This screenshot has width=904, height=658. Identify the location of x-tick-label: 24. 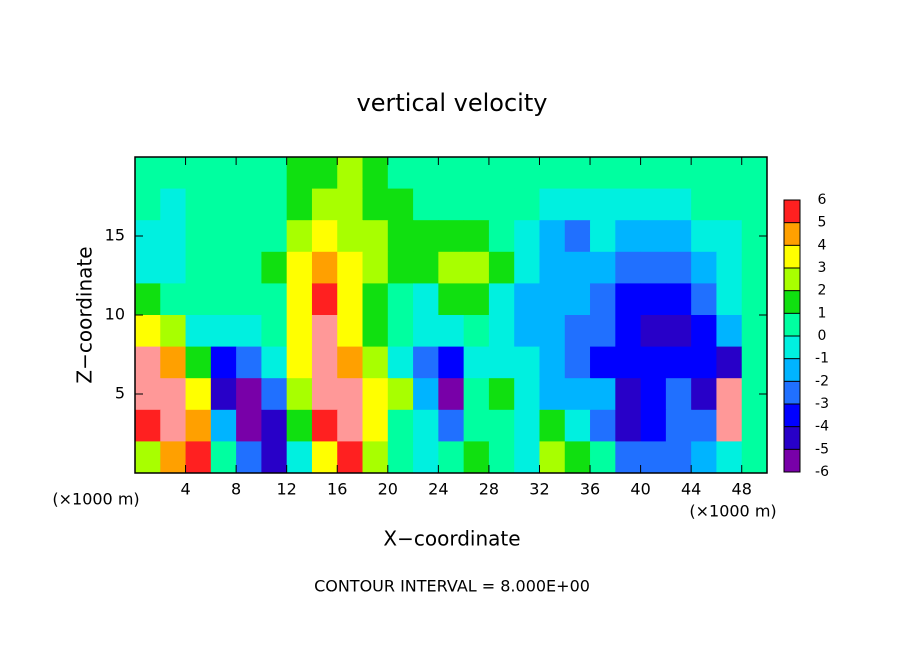
(438, 489).